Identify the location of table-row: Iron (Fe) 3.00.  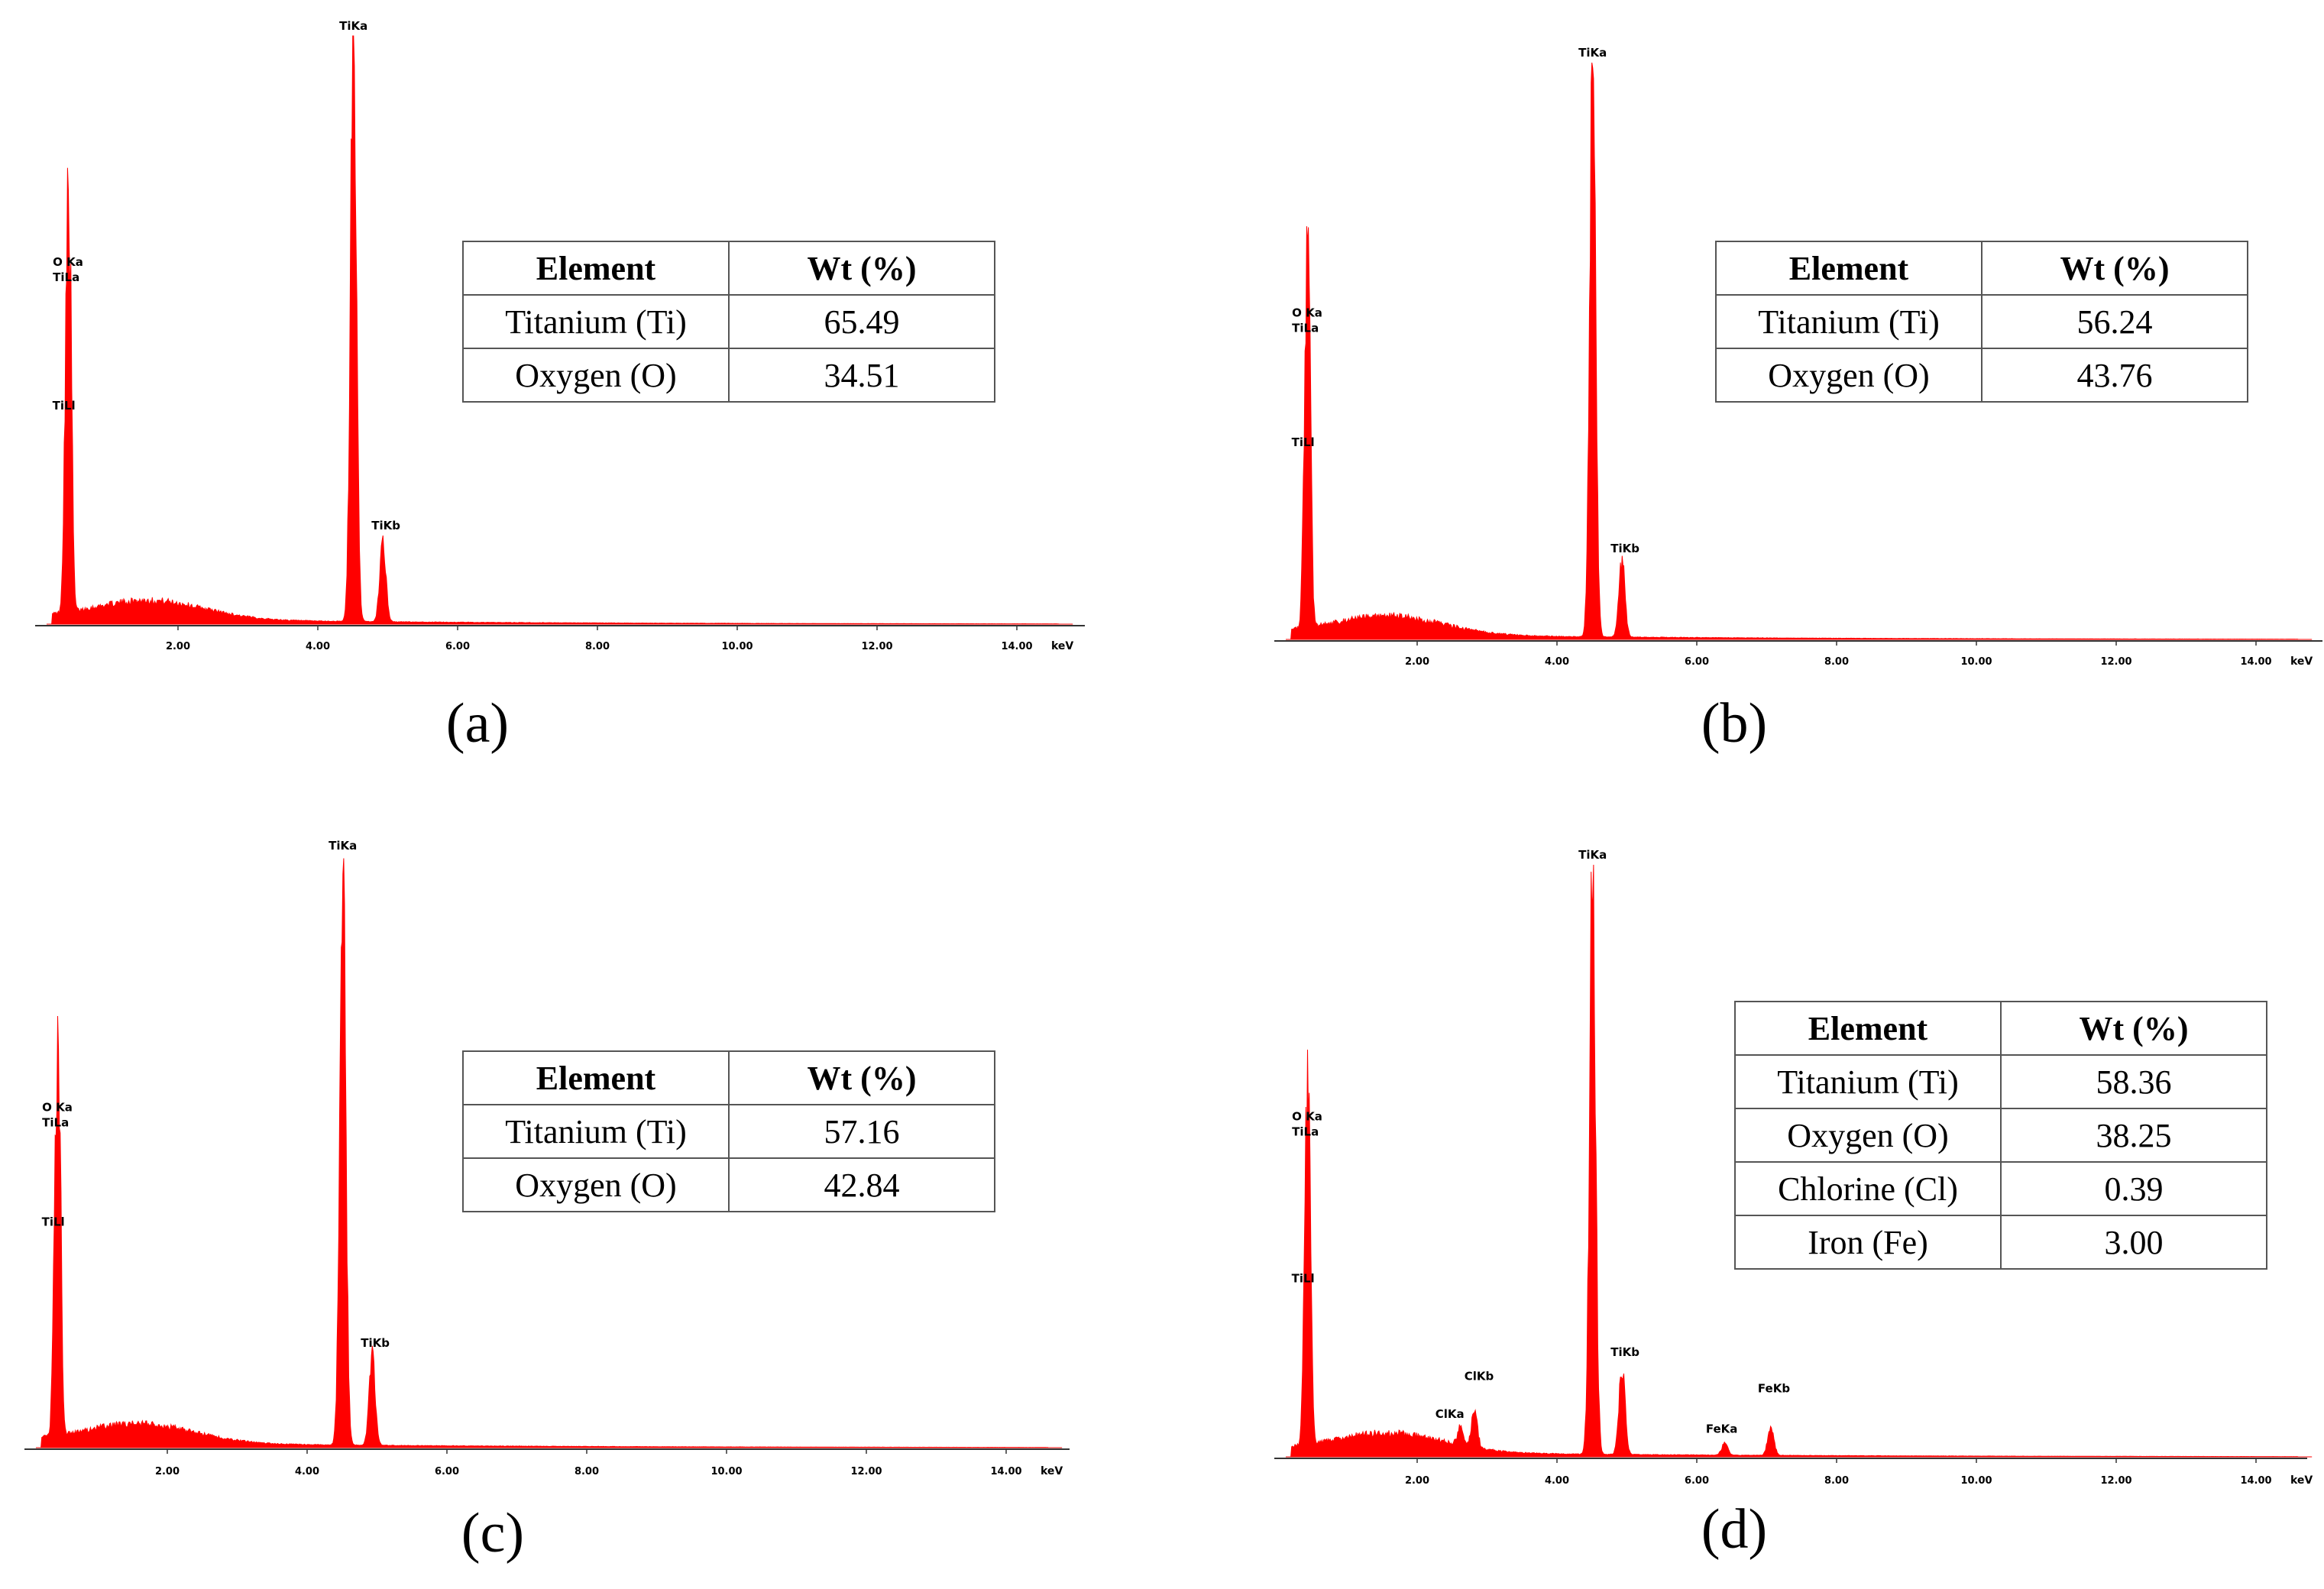
(2000, 1242).